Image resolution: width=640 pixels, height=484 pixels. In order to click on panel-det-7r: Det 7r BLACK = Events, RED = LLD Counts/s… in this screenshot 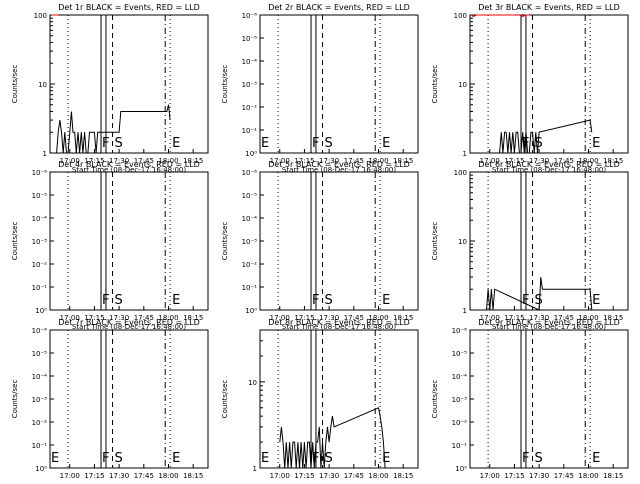, I will do `click(110, 401)`.